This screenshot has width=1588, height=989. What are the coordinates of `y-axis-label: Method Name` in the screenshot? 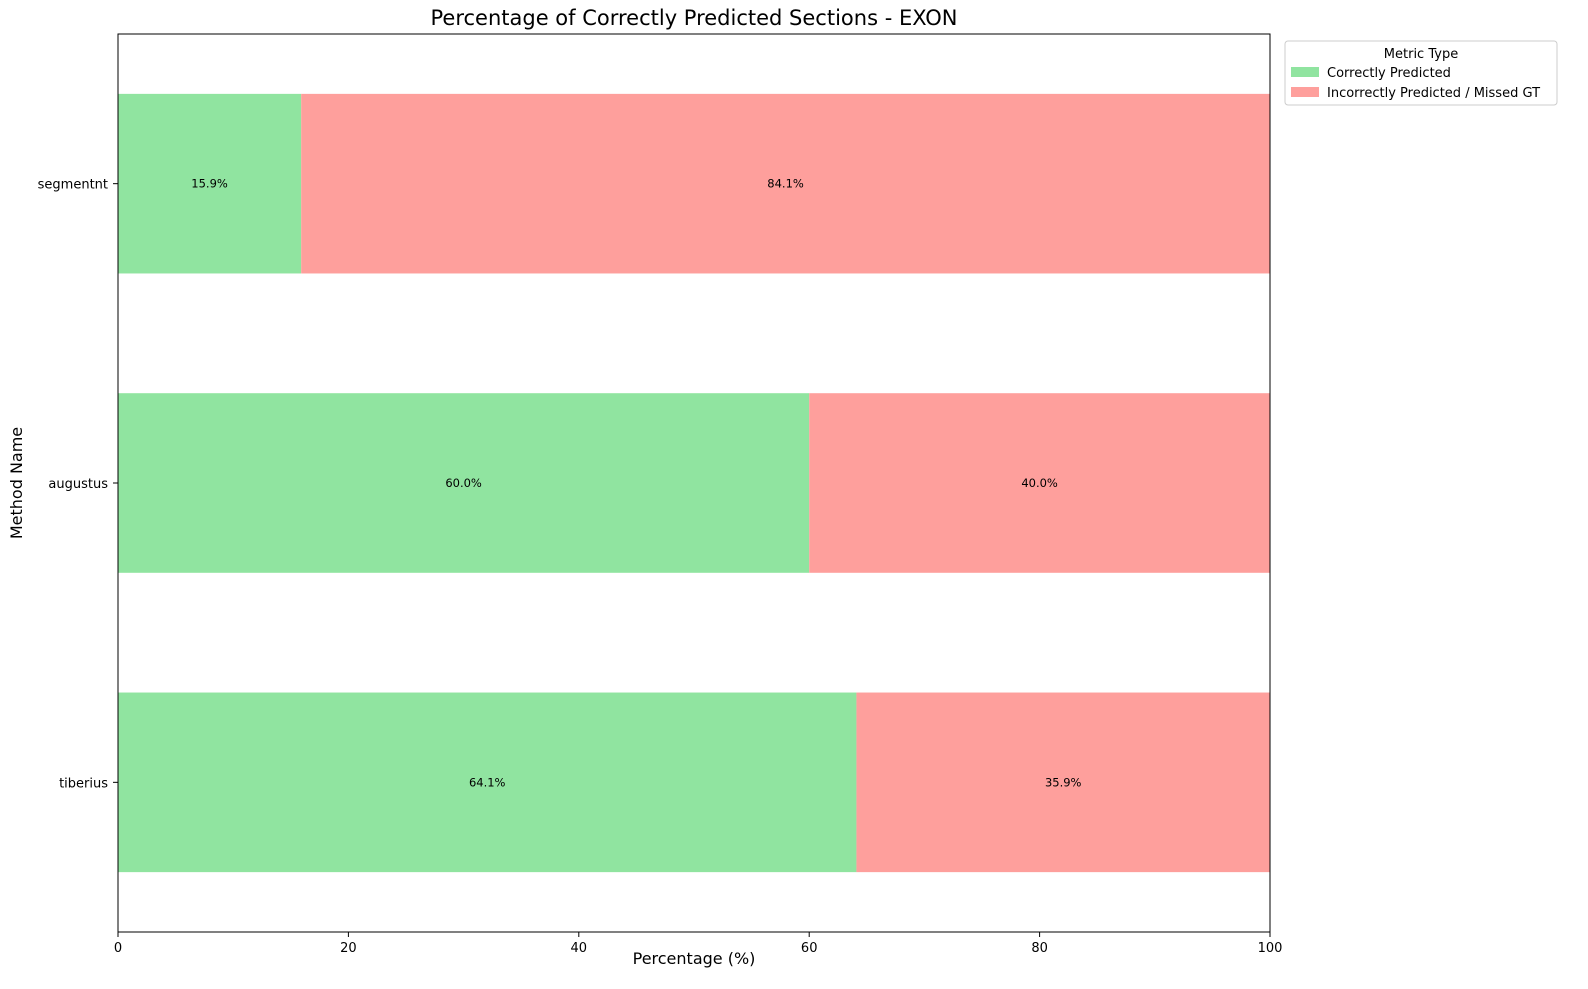 It's located at (16, 483).